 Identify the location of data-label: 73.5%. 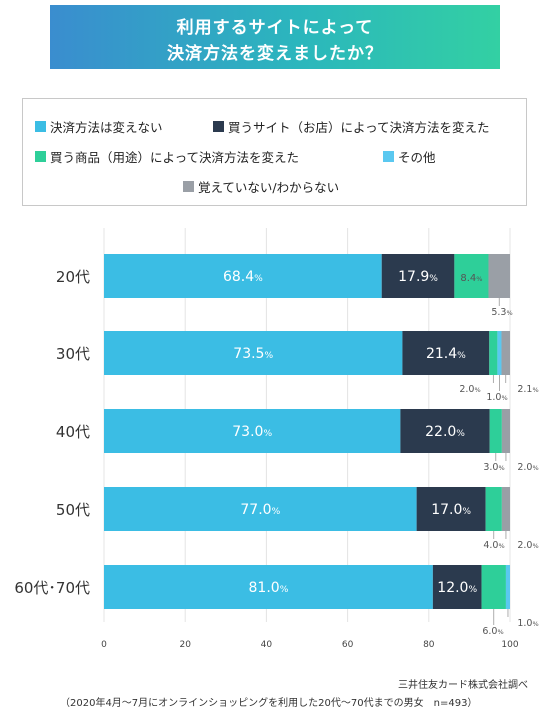
(253, 354).